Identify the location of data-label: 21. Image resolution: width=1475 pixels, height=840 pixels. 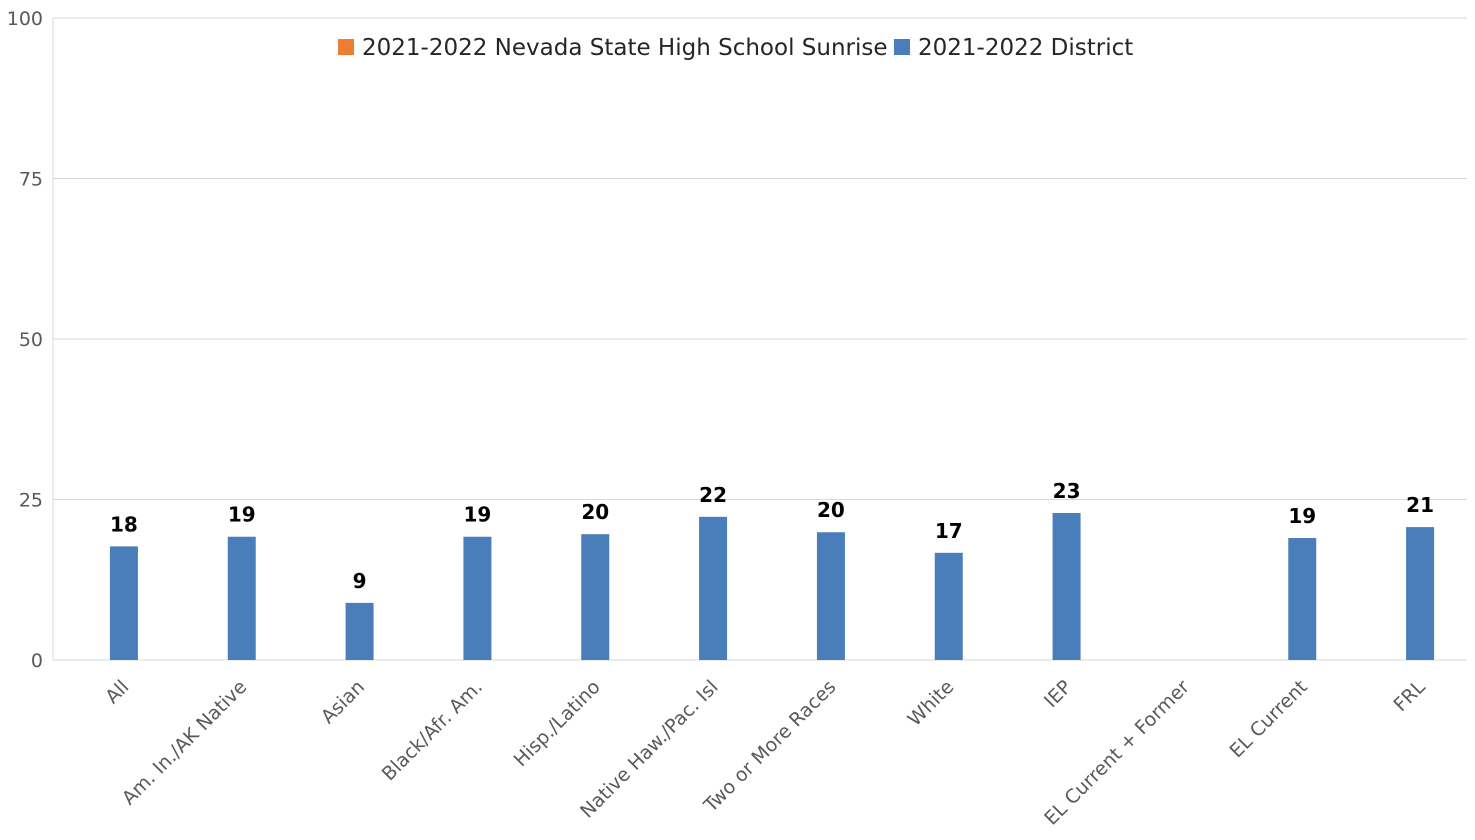
(1420, 505).